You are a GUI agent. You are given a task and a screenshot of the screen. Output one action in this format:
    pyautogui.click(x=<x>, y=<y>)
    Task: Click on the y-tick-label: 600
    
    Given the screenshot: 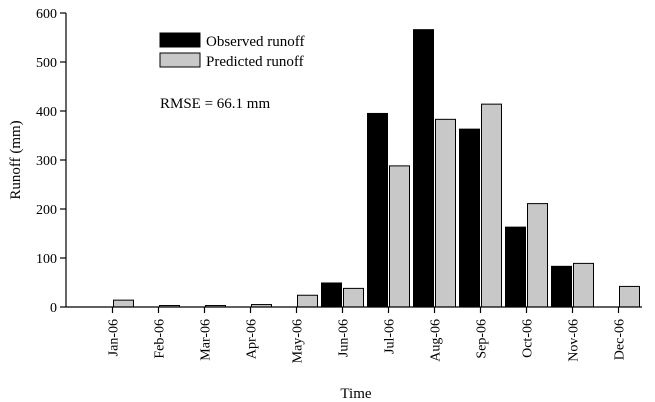 What is the action you would take?
    pyautogui.click(x=46, y=14)
    